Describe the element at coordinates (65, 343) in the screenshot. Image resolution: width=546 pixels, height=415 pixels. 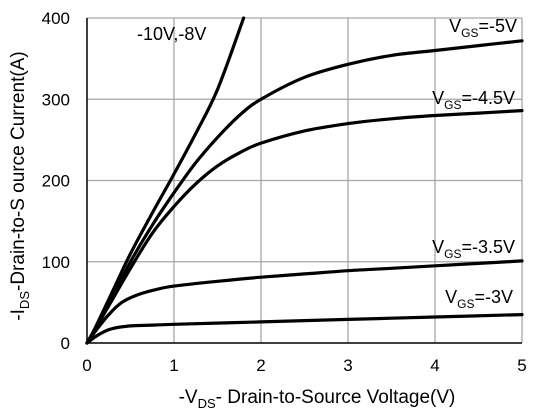
I see `y-tick-label: 0` at that location.